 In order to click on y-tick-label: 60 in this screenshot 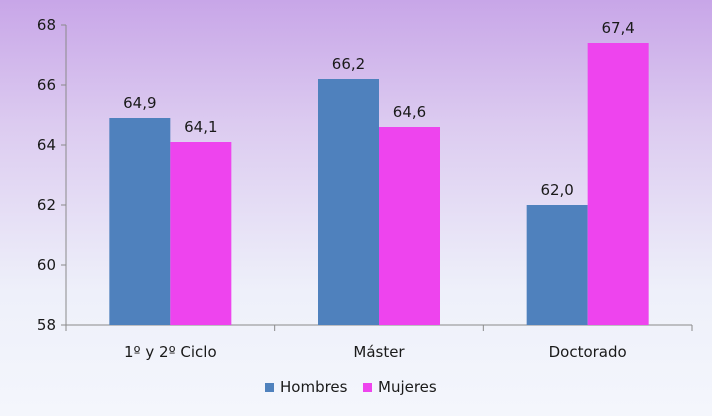, I will do `click(46, 265)`.